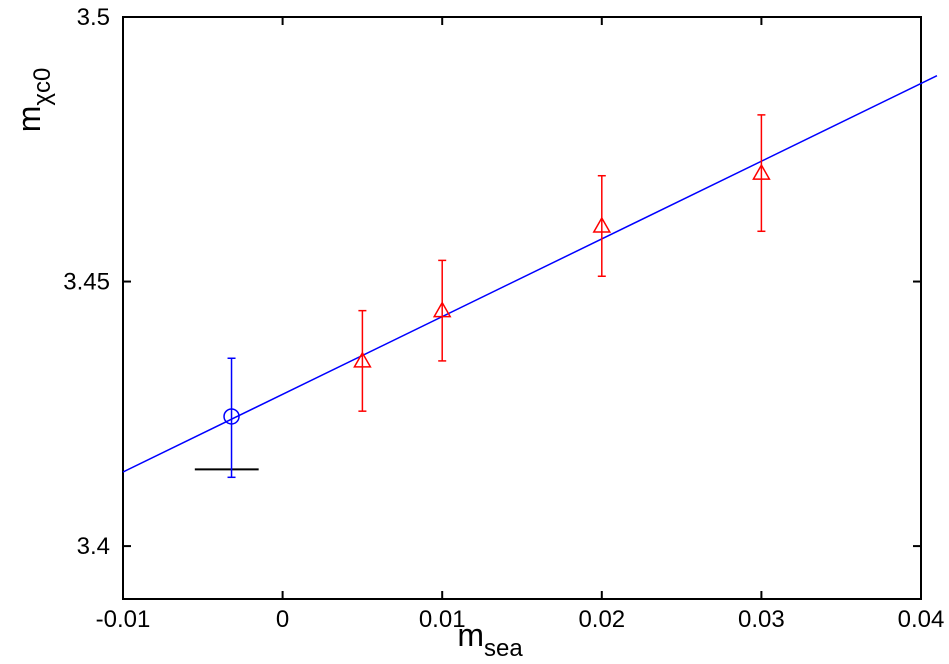  What do you see at coordinates (442, 619) in the screenshot?
I see `x-tick-label: 0.01` at bounding box center [442, 619].